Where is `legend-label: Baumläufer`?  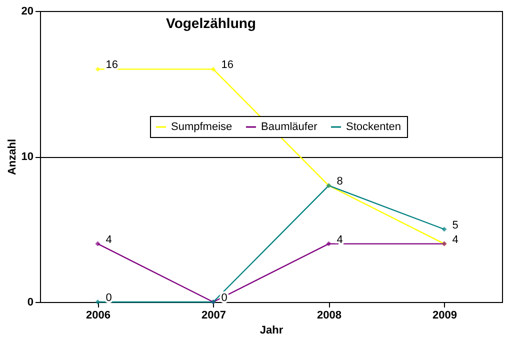 legend-label: Baumläufer is located at coordinates (289, 127).